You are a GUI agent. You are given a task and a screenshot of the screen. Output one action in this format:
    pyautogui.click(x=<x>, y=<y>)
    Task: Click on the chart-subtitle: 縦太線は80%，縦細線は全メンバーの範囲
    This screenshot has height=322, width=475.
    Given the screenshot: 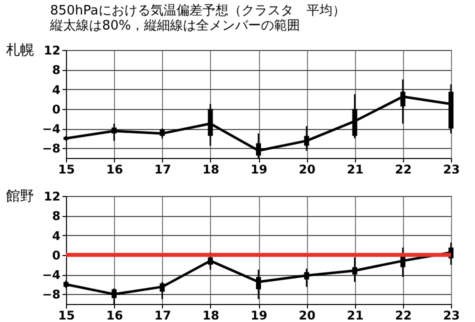 What is the action you would take?
    pyautogui.click(x=174, y=26)
    